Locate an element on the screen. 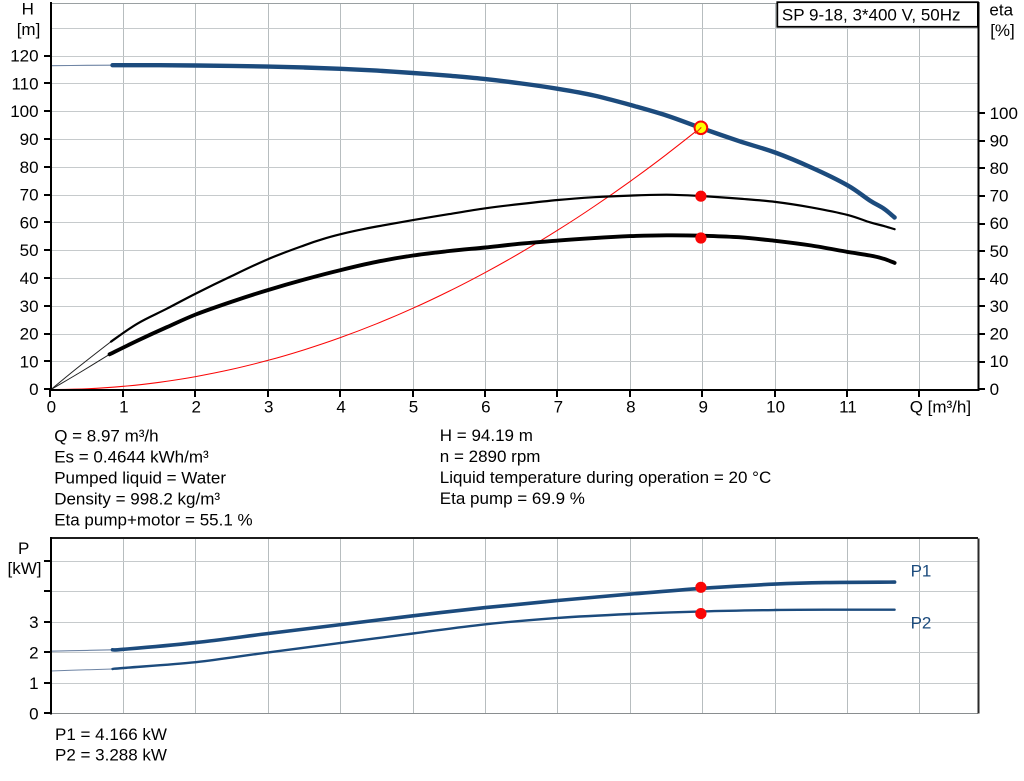 The image size is (1024, 781). svg-text: Eta pump = 69.9 % is located at coordinates (512, 498).